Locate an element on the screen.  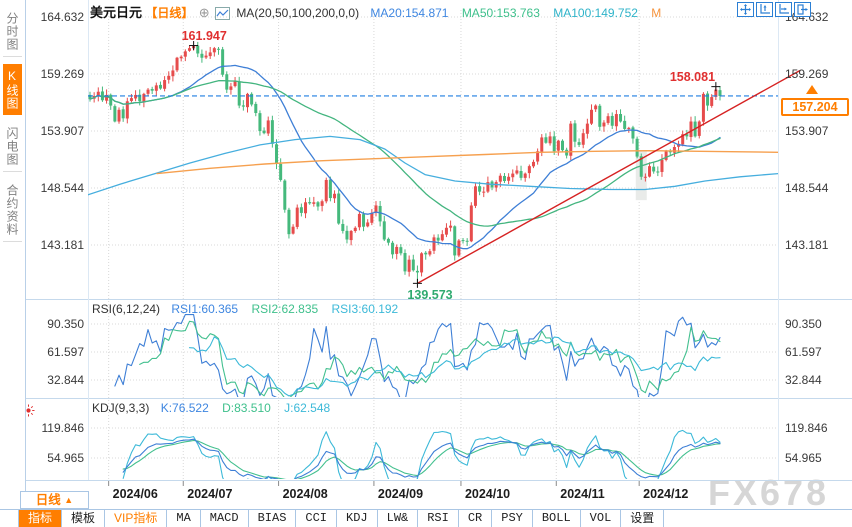
indicator-chart-icon is located at coordinates (222, 13).